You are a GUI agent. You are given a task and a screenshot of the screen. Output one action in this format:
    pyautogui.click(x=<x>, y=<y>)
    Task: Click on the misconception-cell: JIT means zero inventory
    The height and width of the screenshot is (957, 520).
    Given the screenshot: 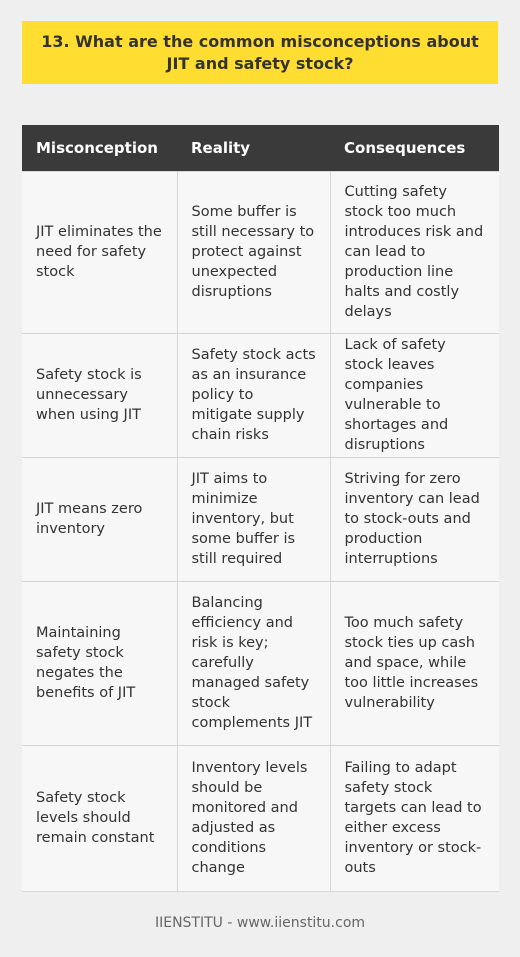 What is the action you would take?
    pyautogui.click(x=100, y=519)
    